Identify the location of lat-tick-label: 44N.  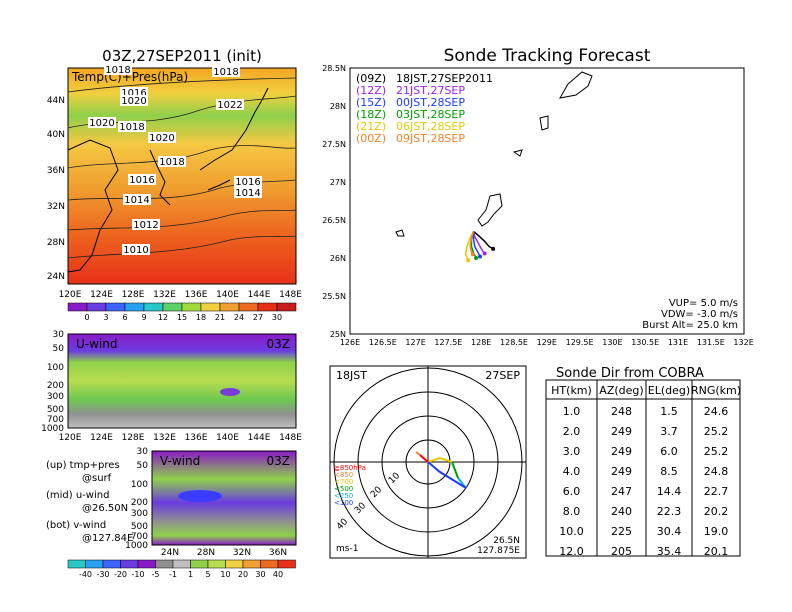
(56, 101).